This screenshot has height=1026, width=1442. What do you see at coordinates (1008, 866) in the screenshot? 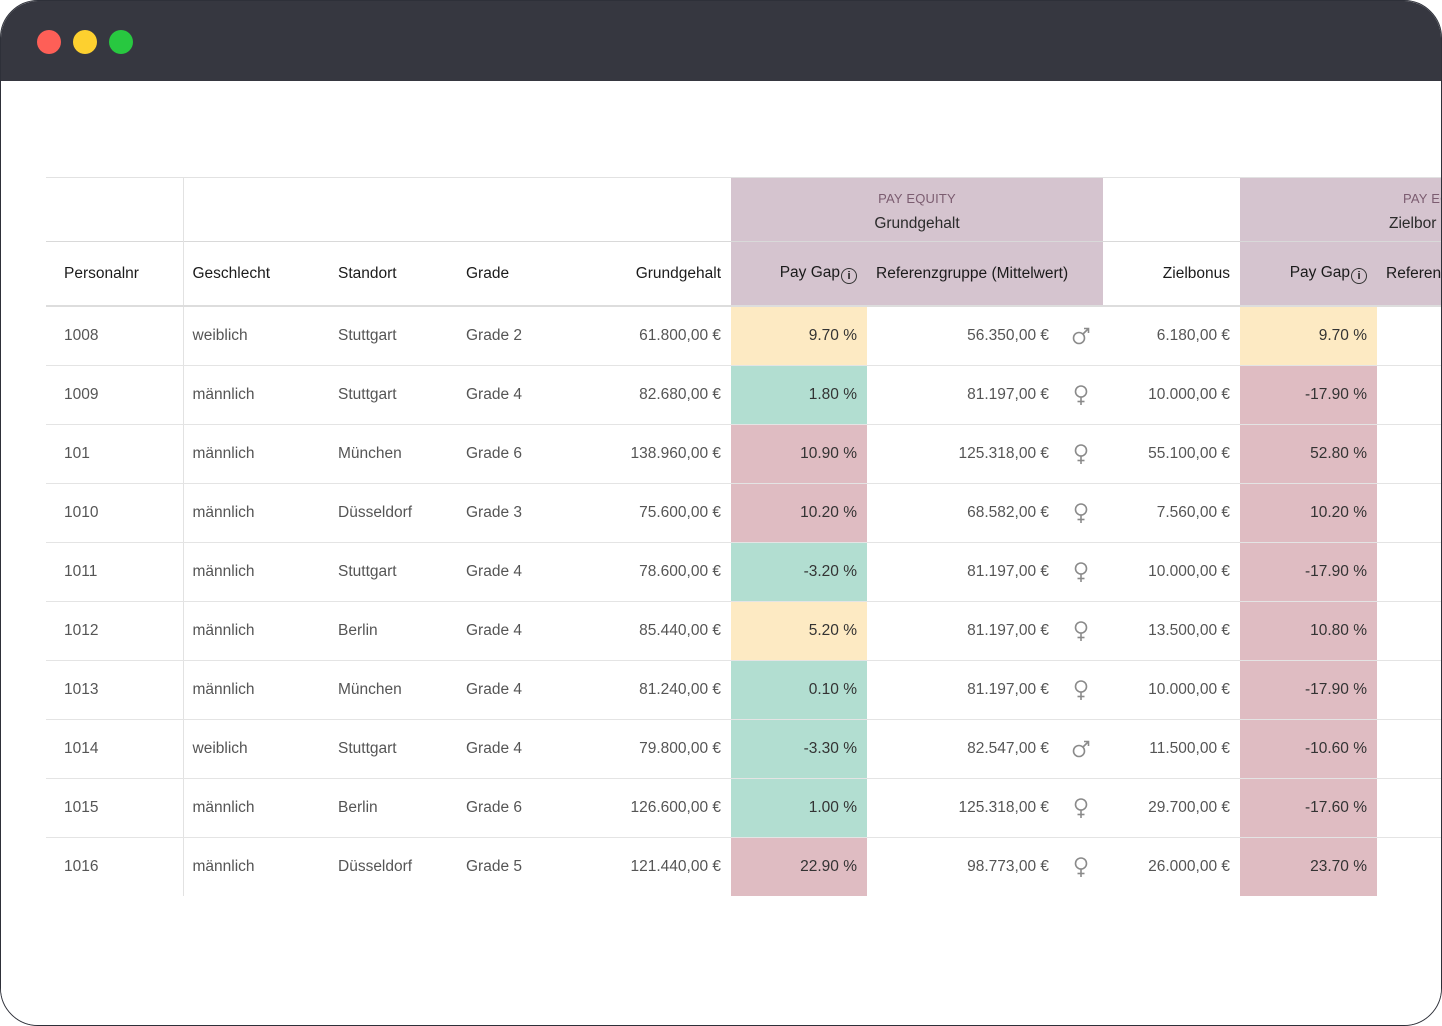
I see `referenz-value: 98.773,00 €` at bounding box center [1008, 866].